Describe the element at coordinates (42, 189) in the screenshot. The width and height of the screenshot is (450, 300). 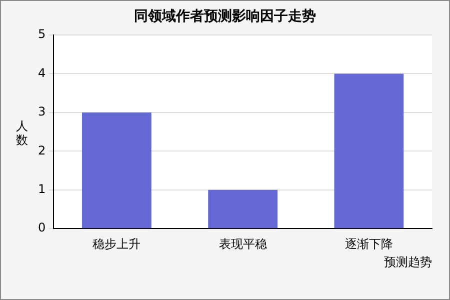
I see `y-tick-label: 1` at that location.